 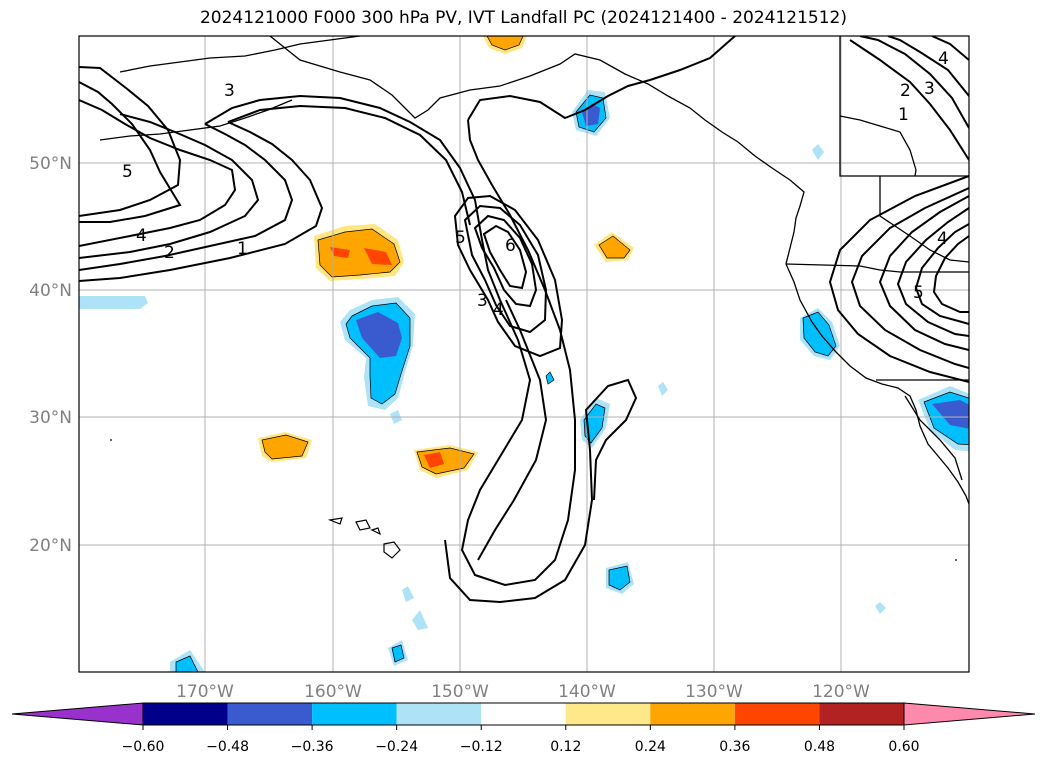 I want to click on latitude-labels: 50°N 40°N 30°N 20°N, so click(x=50, y=355).